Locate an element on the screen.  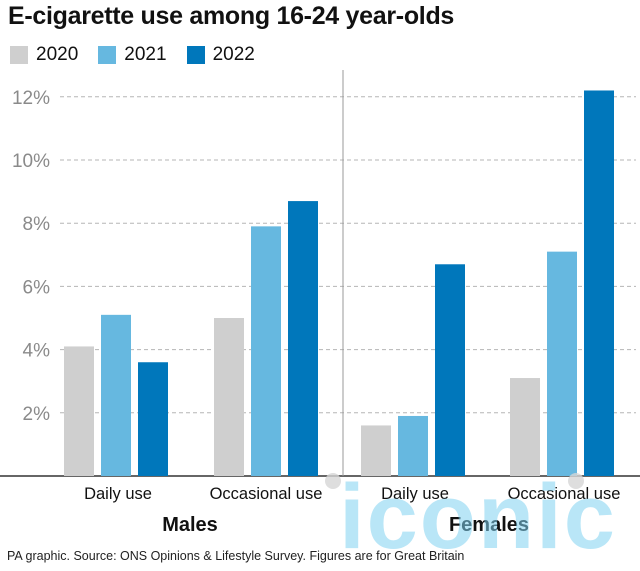
y-tick-label: 4% is located at coordinates (37, 351).